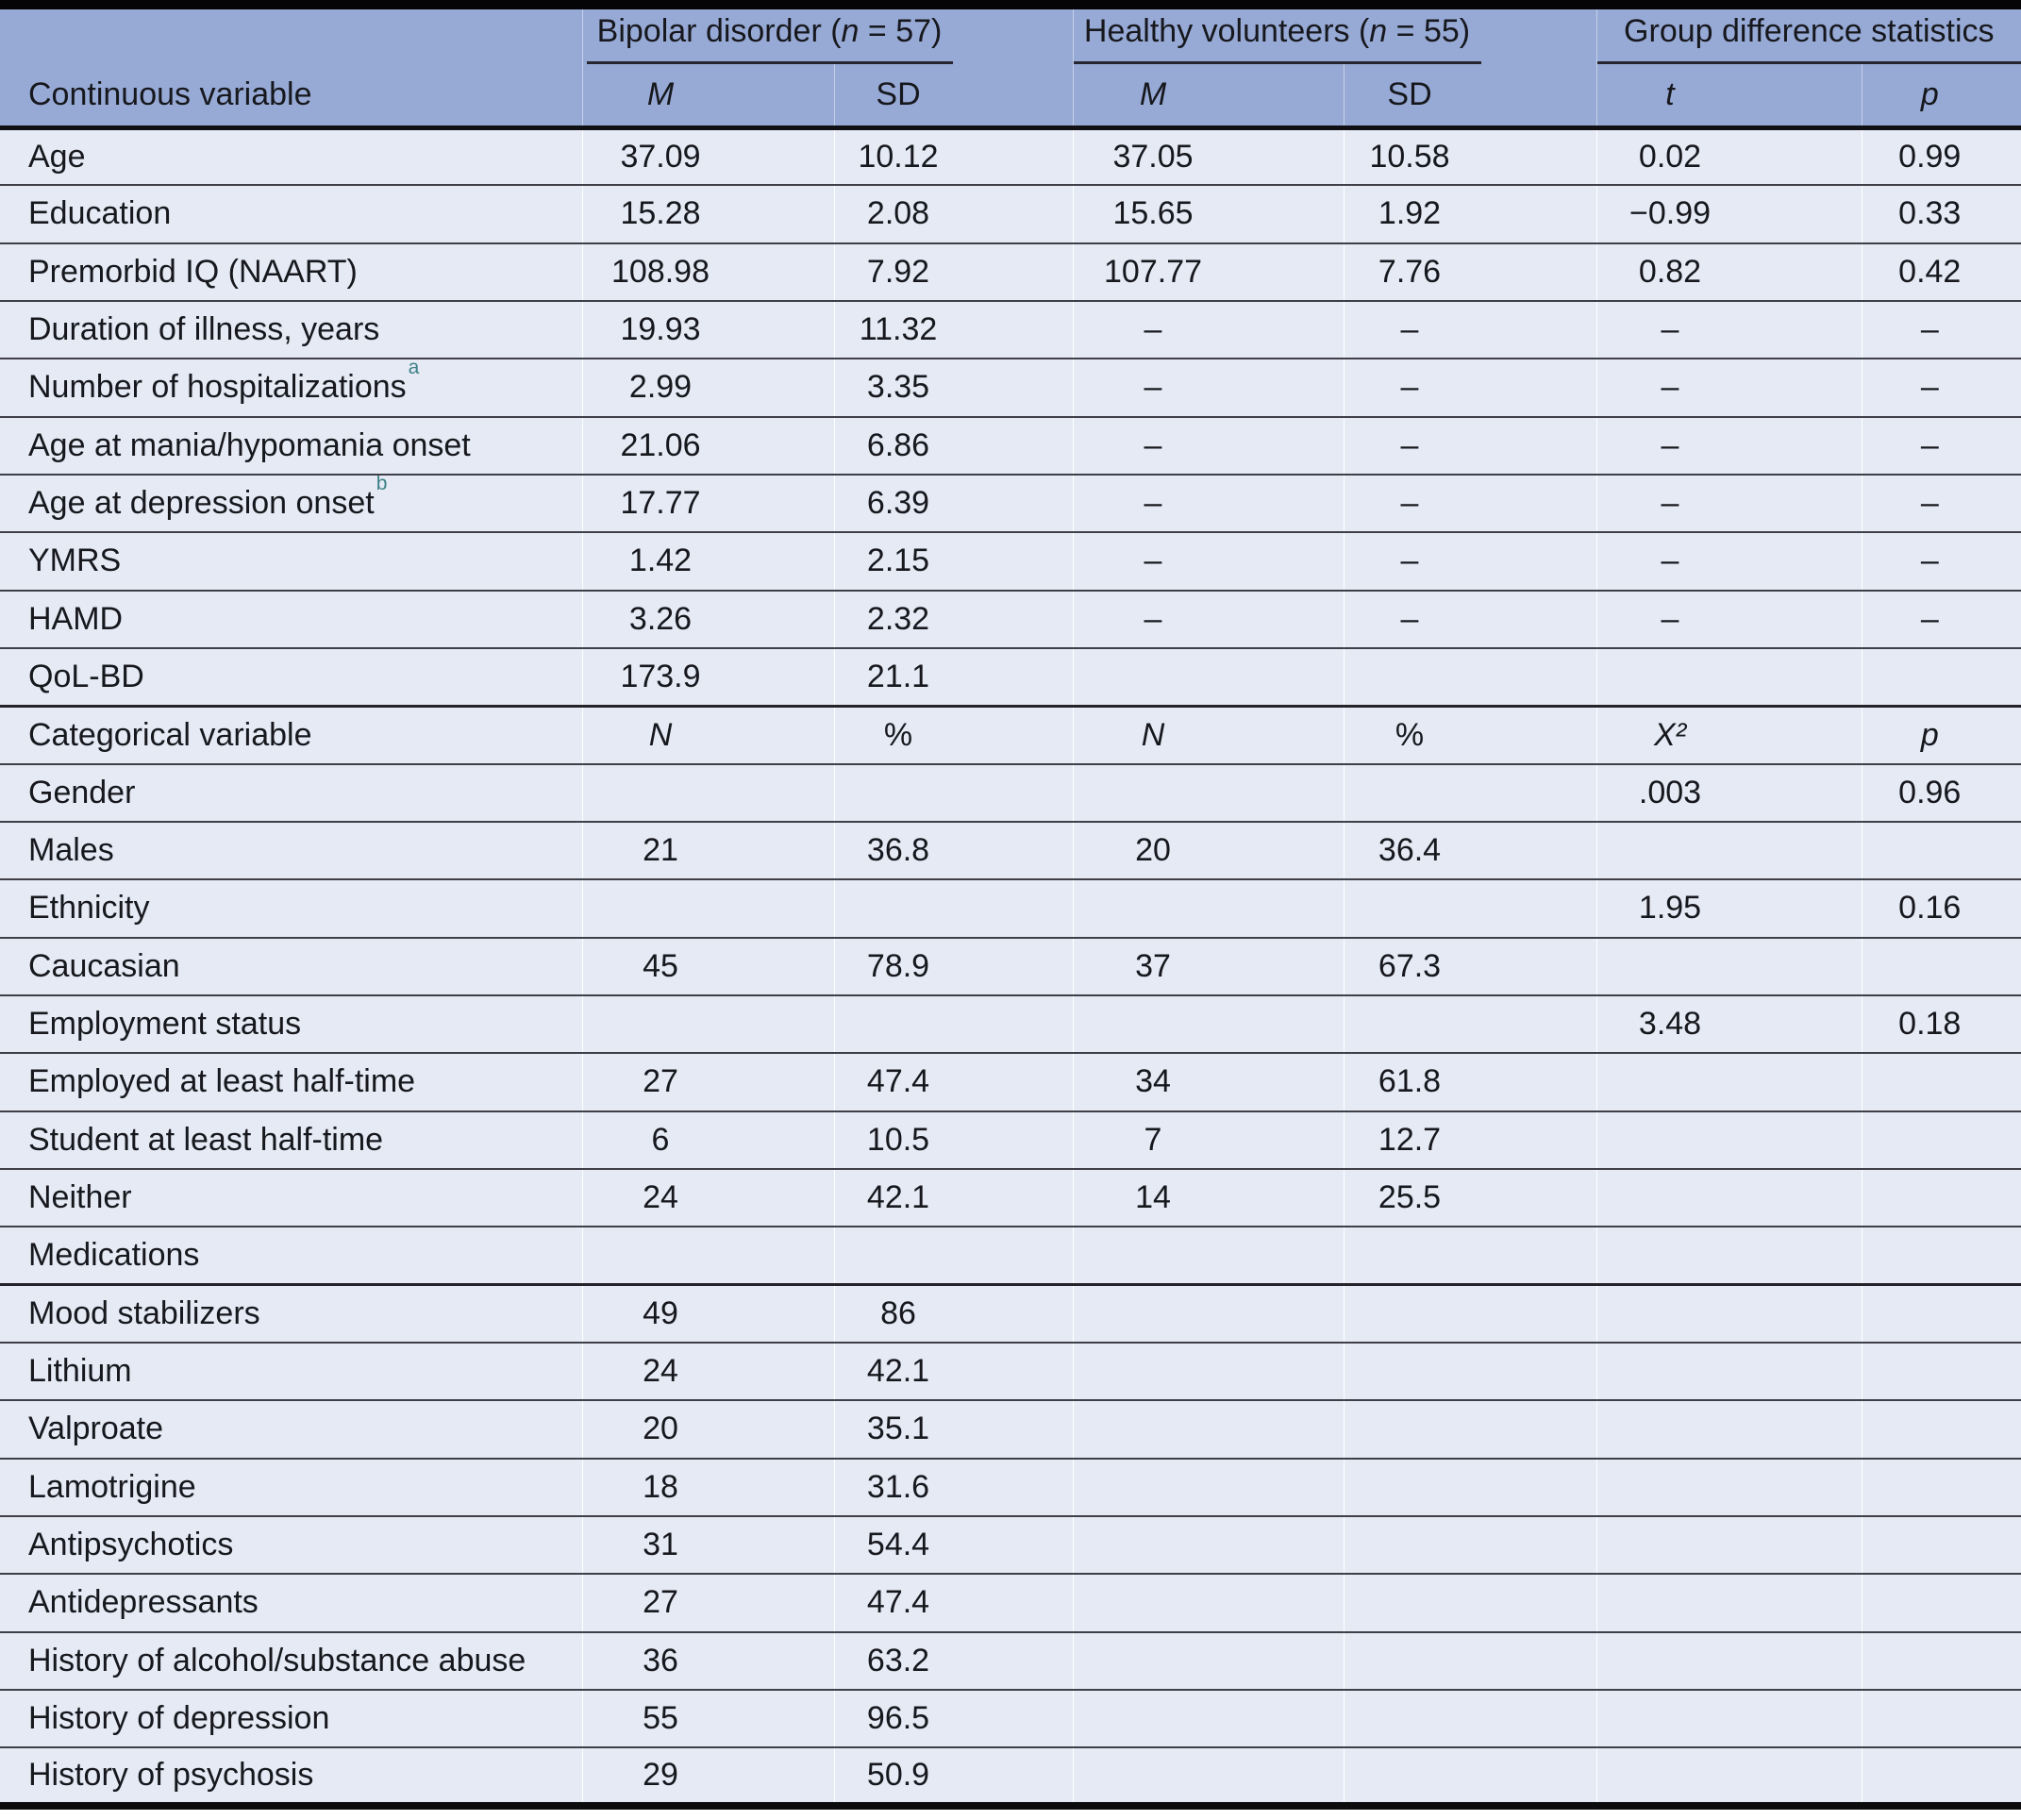 The image size is (2021, 1820). I want to click on table-row: Antipsychotics 31 54.4, so click(1010, 1544).